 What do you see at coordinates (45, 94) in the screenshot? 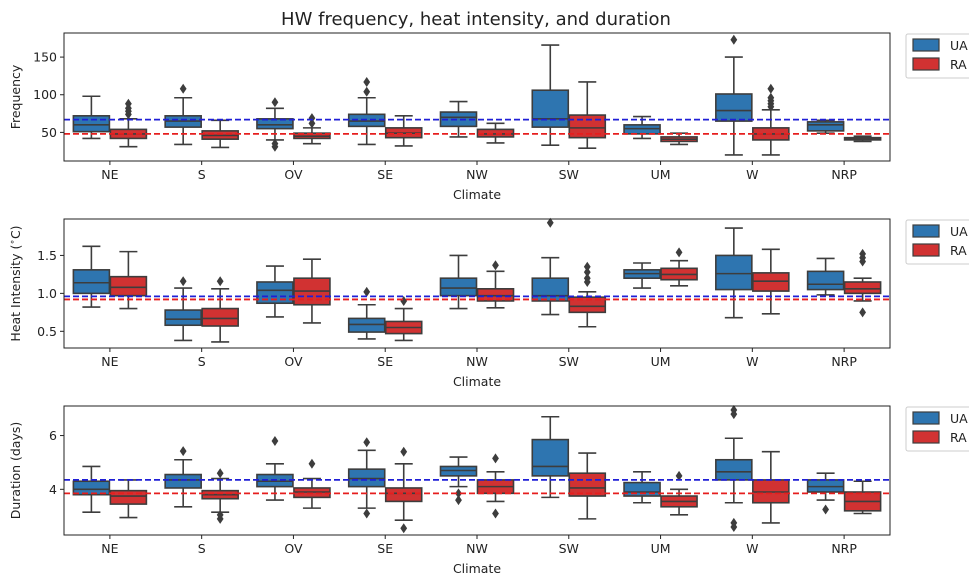
I see `y-tick-label: 100` at bounding box center [45, 94].